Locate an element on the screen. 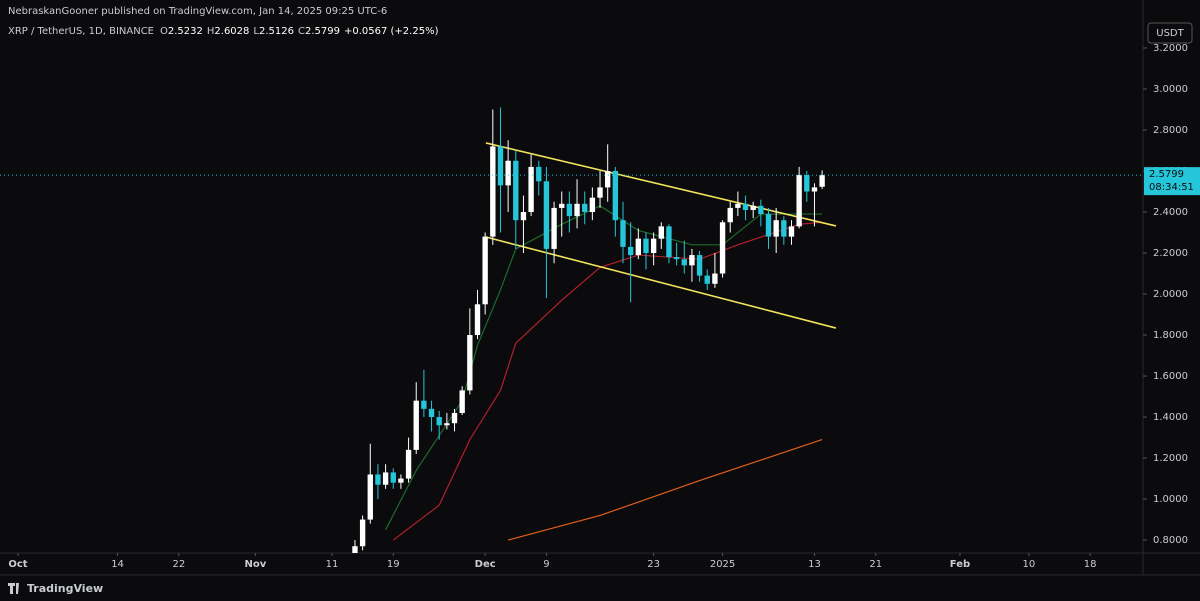 Image resolution: width=1200 pixels, height=601 pixels. ohlc-label: H is located at coordinates (211, 31).